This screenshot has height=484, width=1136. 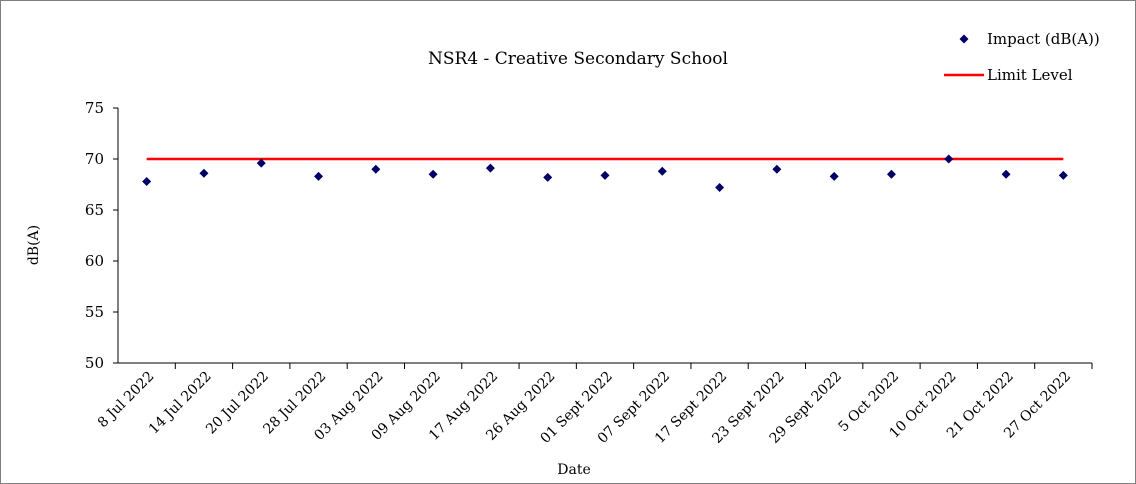 I want to click on y-axis-label: dB(A), so click(x=34, y=245).